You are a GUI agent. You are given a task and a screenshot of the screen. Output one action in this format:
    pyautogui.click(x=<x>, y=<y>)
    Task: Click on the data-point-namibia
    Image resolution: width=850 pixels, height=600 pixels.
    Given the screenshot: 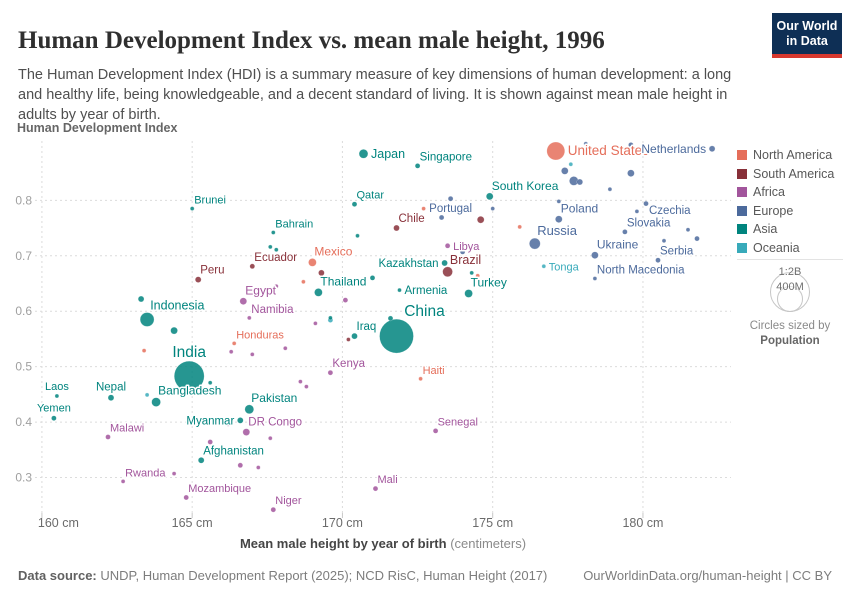 What is the action you would take?
    pyautogui.click(x=249, y=318)
    